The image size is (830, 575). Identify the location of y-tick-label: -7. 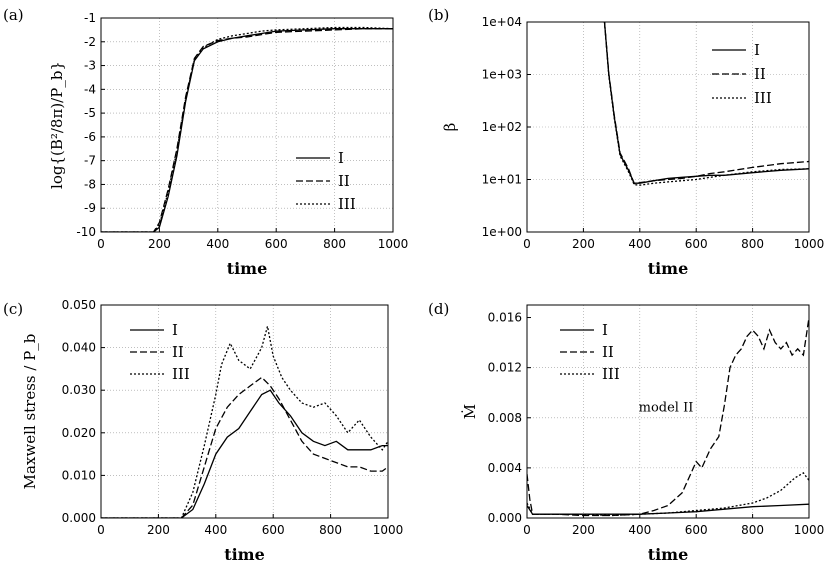
(90, 161).